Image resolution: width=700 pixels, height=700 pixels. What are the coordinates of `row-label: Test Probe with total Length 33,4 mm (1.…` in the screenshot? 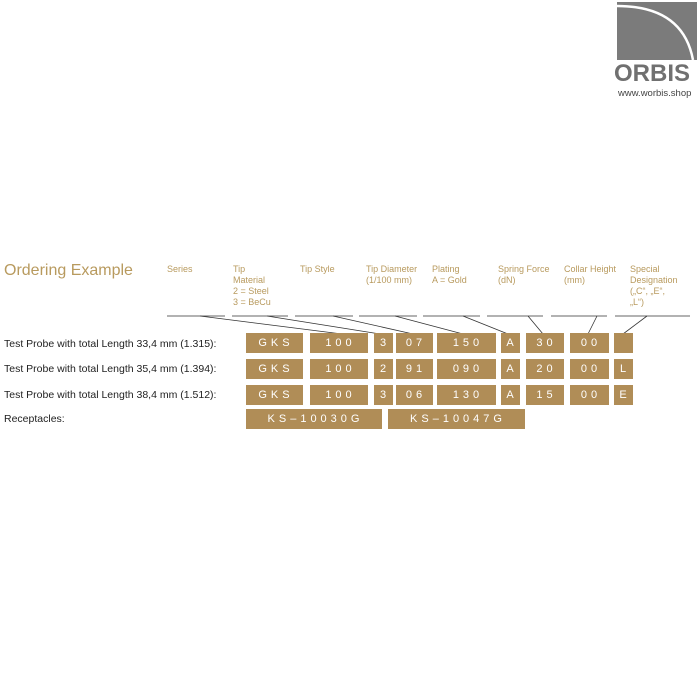 It's located at (110, 344).